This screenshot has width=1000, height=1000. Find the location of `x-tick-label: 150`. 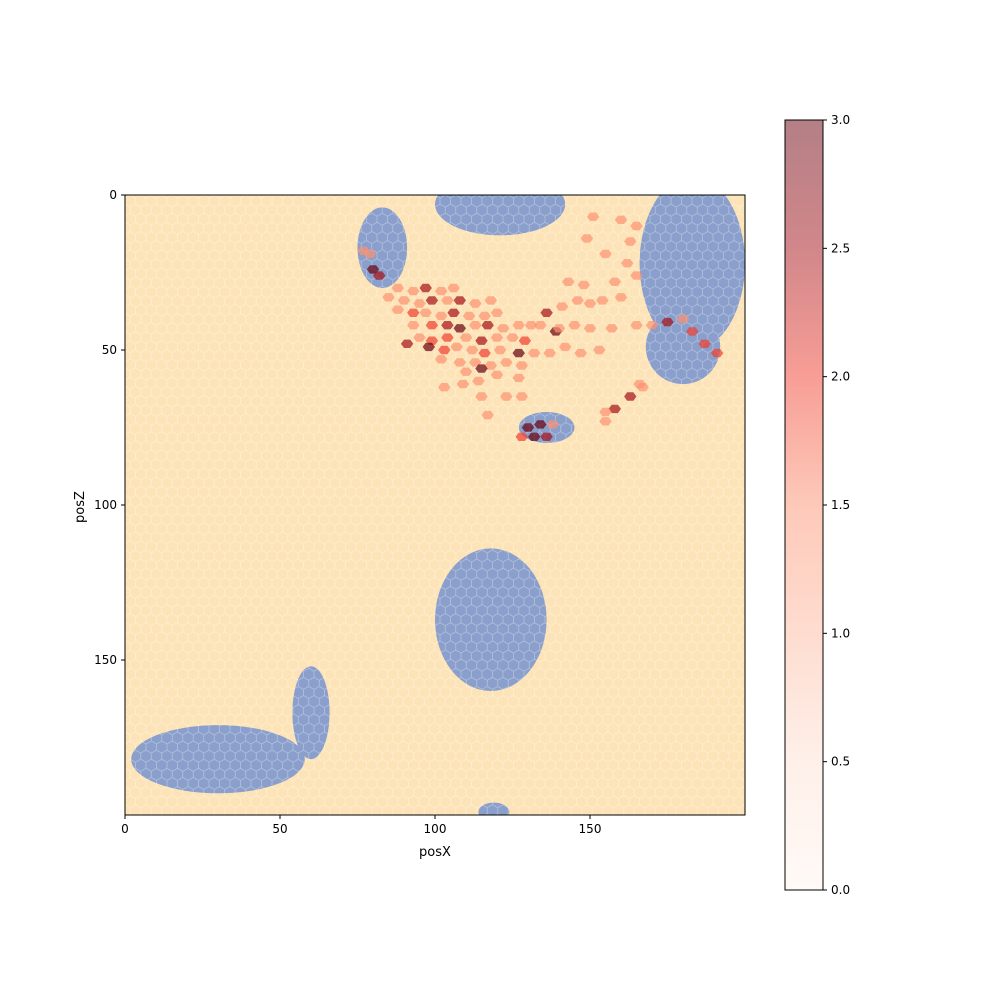

x-tick-label: 150 is located at coordinates (590, 829).